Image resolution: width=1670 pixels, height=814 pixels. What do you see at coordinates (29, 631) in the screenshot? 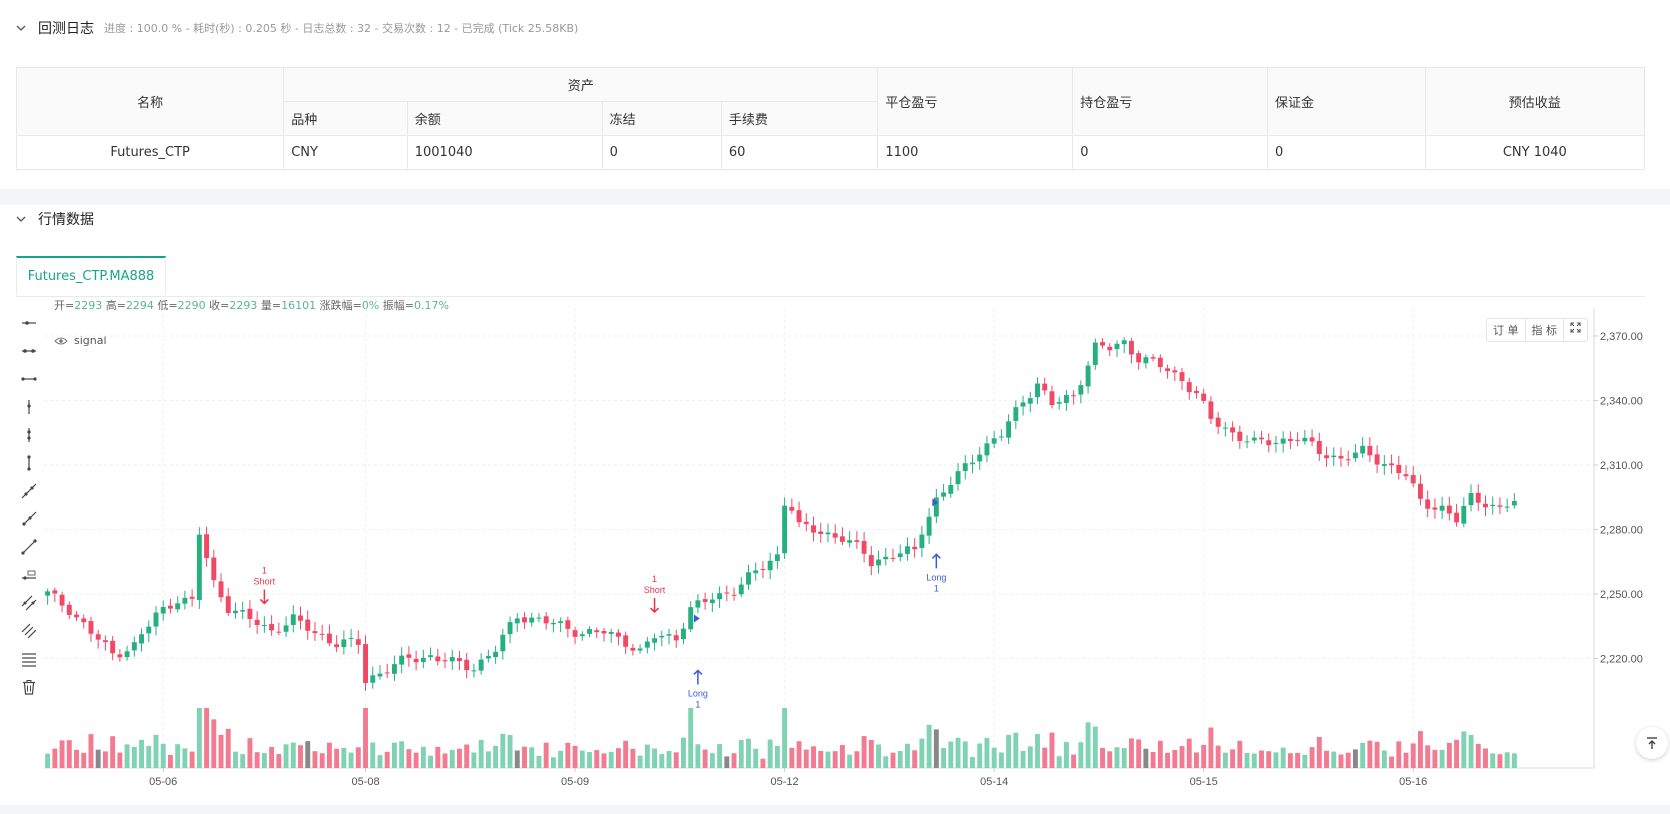
I see `price-channel-icon` at bounding box center [29, 631].